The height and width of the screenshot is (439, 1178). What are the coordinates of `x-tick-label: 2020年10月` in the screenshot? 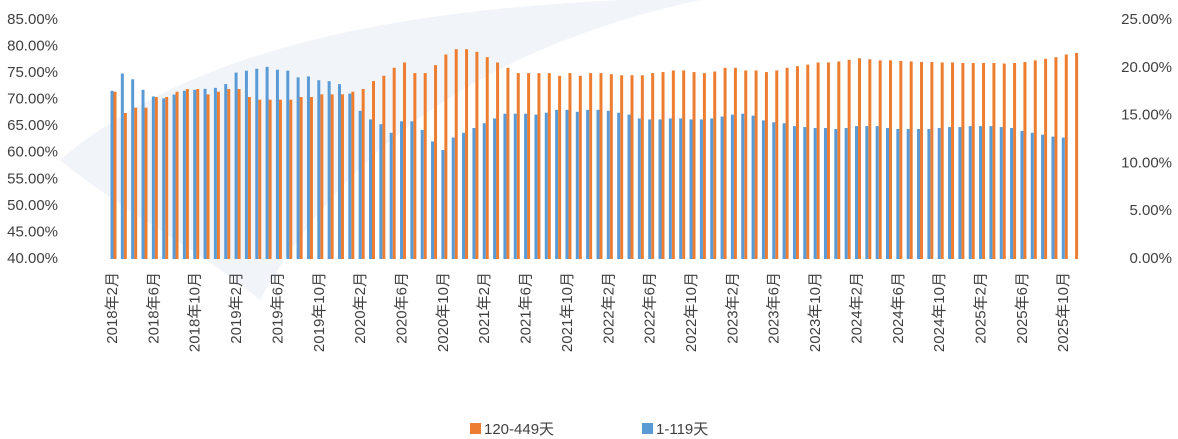 It's located at (443, 312).